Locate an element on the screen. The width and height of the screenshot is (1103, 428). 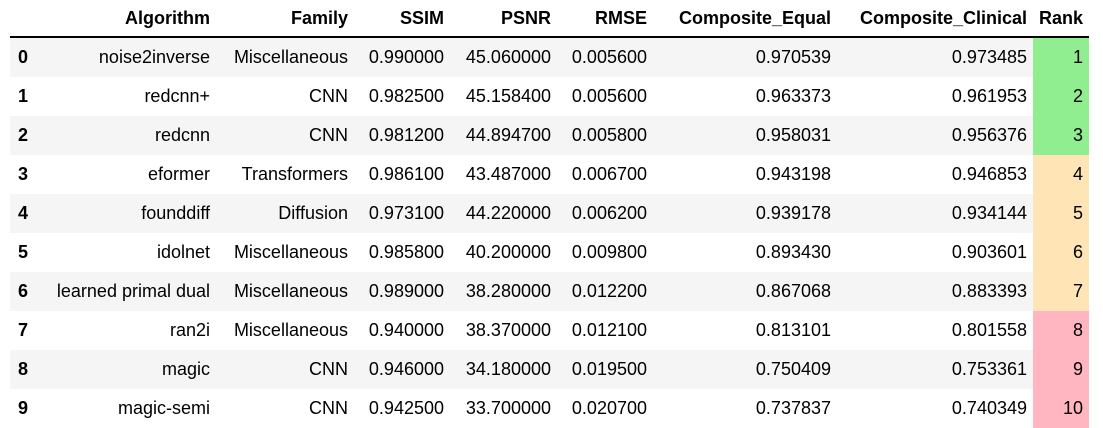
cell-composite-clinical: 0.973485 is located at coordinates (989, 57).